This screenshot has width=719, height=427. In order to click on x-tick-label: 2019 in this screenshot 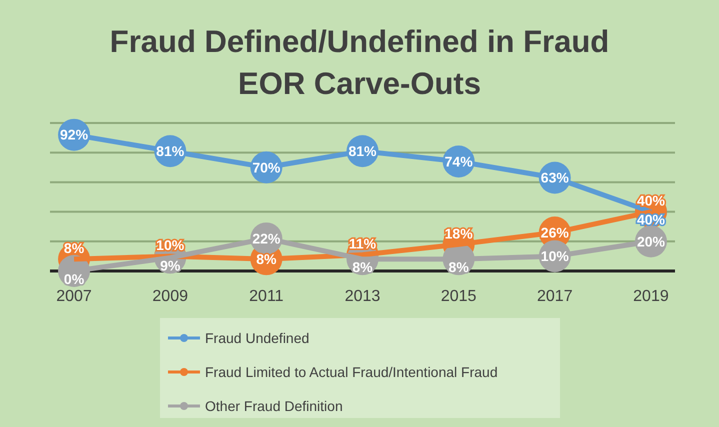, I will do `click(651, 296)`.